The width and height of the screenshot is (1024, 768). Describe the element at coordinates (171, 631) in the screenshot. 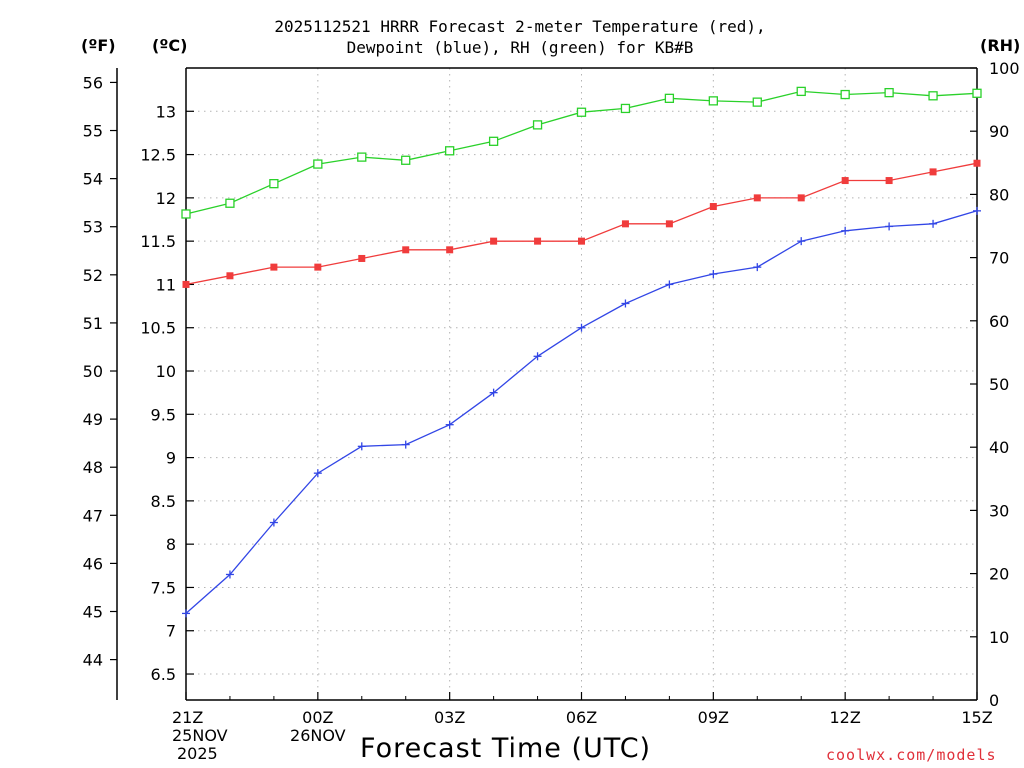

I see `celsius-tick-label: 7` at that location.